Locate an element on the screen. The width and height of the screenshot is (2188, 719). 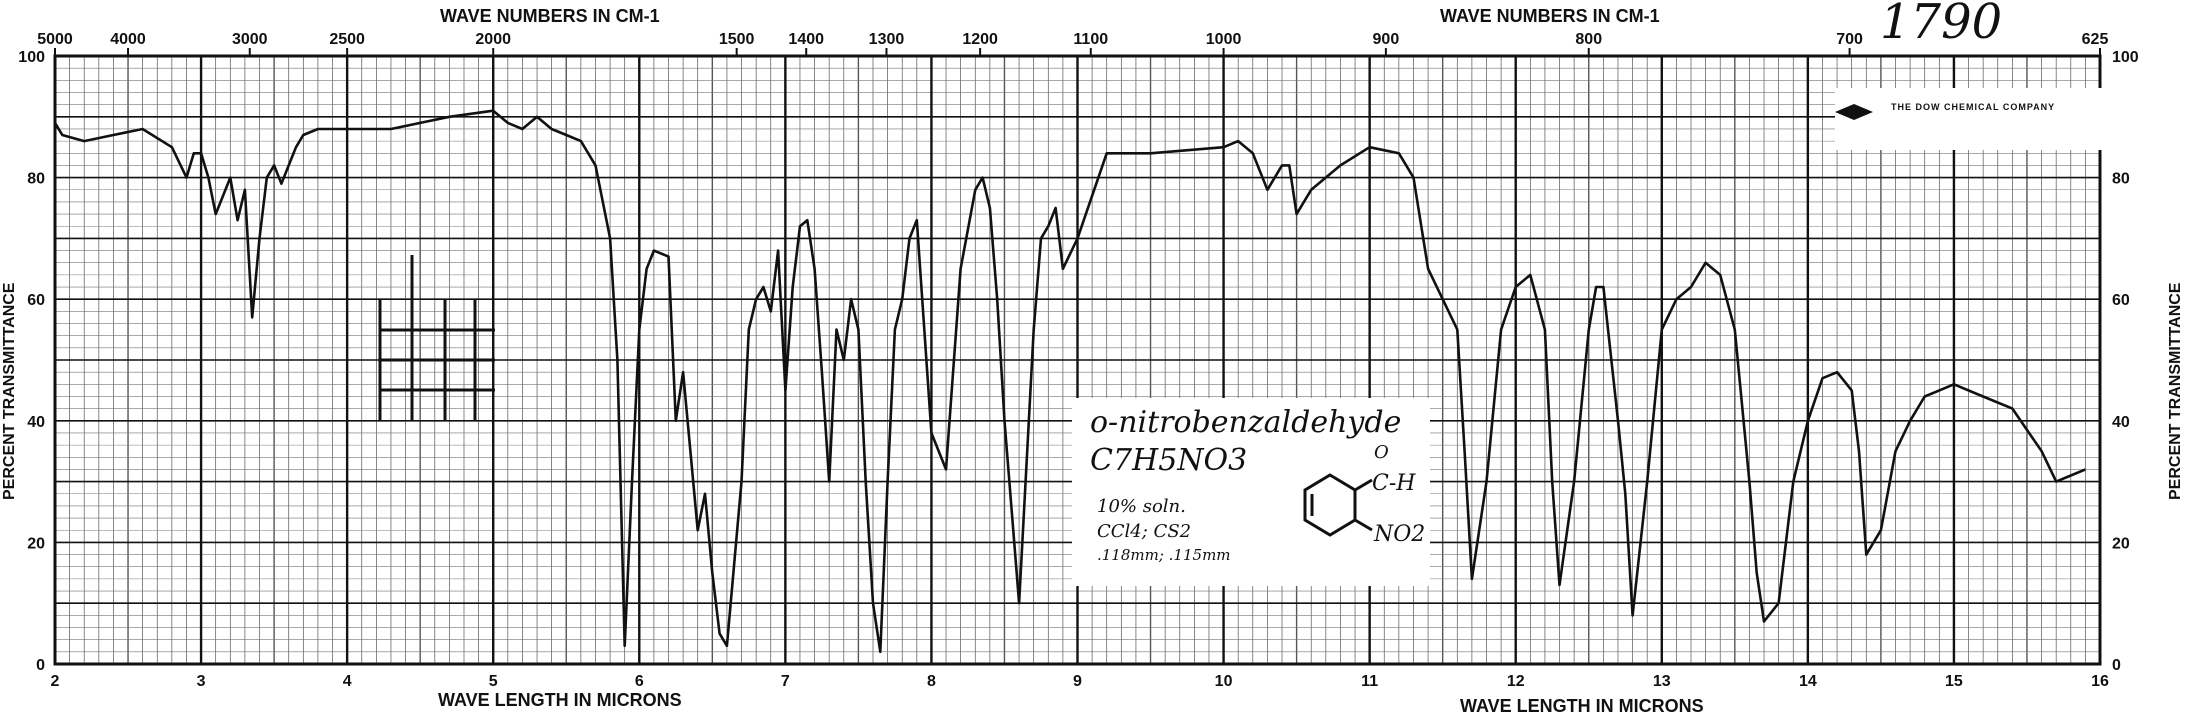
wavenumber-label: 2500 is located at coordinates (347, 39).